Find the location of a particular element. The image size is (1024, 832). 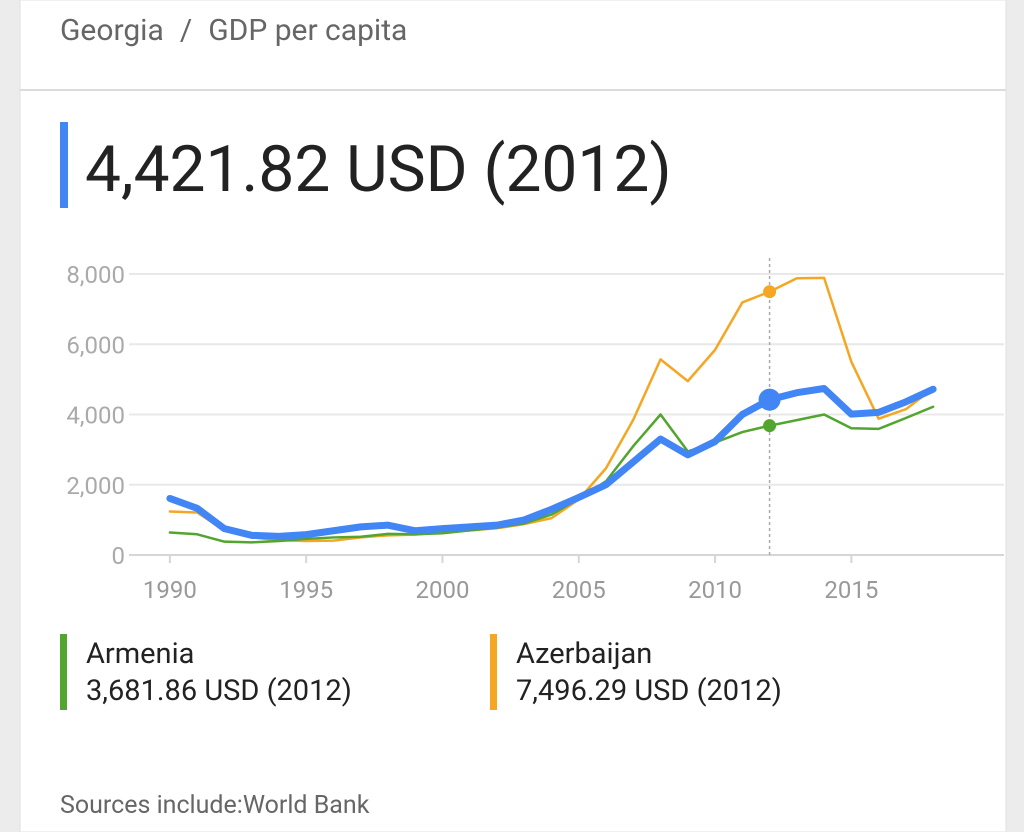

chart-title: GDP per capita is located at coordinates (307, 30).